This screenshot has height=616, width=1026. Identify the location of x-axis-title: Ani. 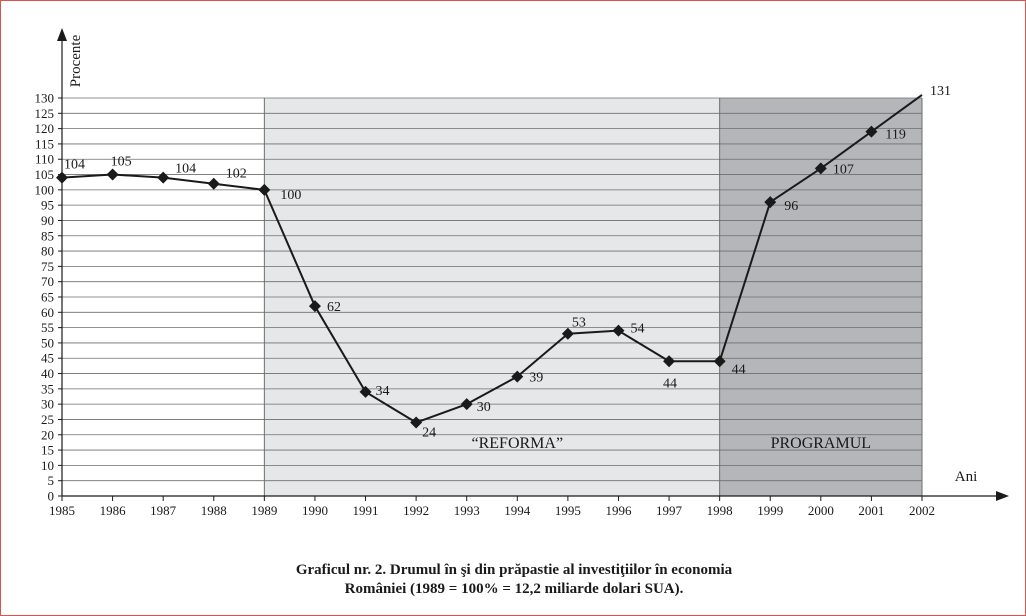
(966, 477).